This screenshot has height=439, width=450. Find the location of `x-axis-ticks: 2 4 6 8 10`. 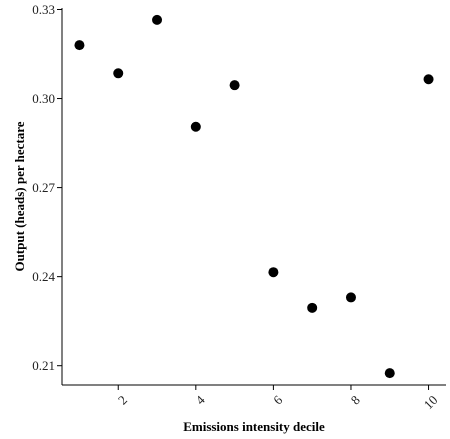

x-axis-ticks: 2 4 6 8 10 is located at coordinates (278, 398).